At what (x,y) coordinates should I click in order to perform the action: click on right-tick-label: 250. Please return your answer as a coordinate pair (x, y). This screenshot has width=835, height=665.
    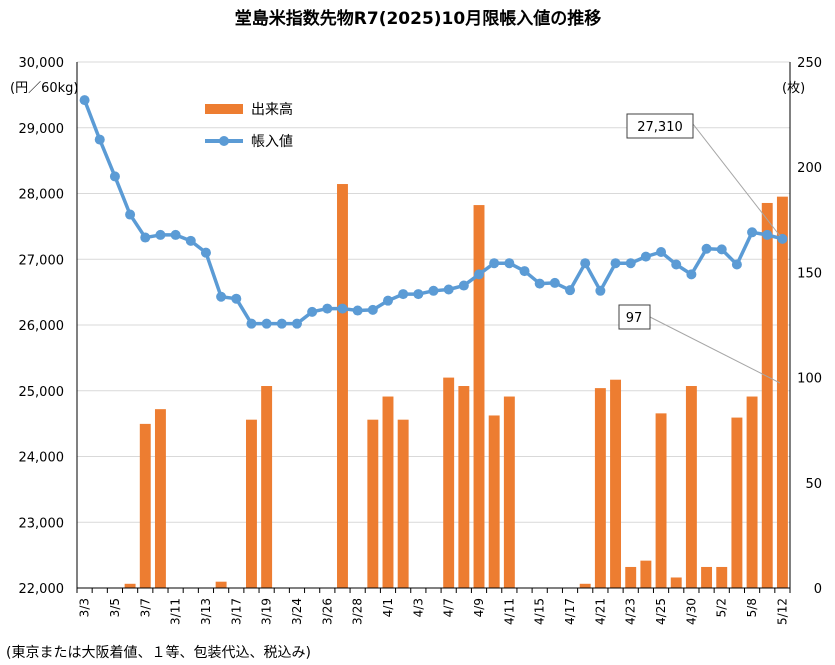
    Looking at the image, I should click on (809, 63).